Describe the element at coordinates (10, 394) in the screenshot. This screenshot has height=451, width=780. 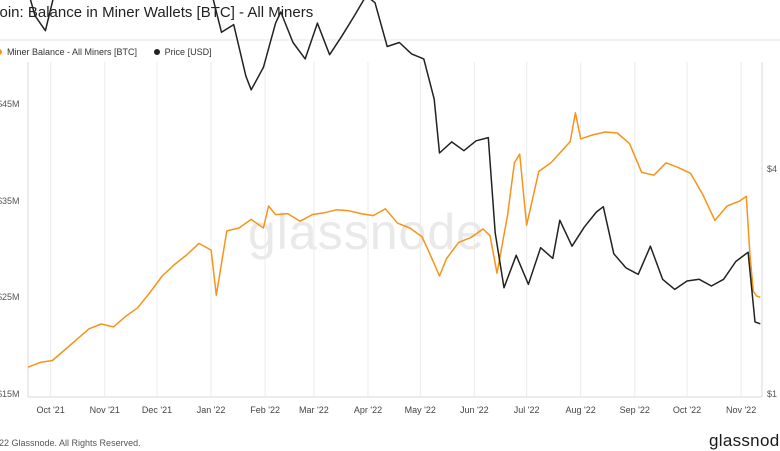
I see `y-left-tick-label: $15M` at that location.